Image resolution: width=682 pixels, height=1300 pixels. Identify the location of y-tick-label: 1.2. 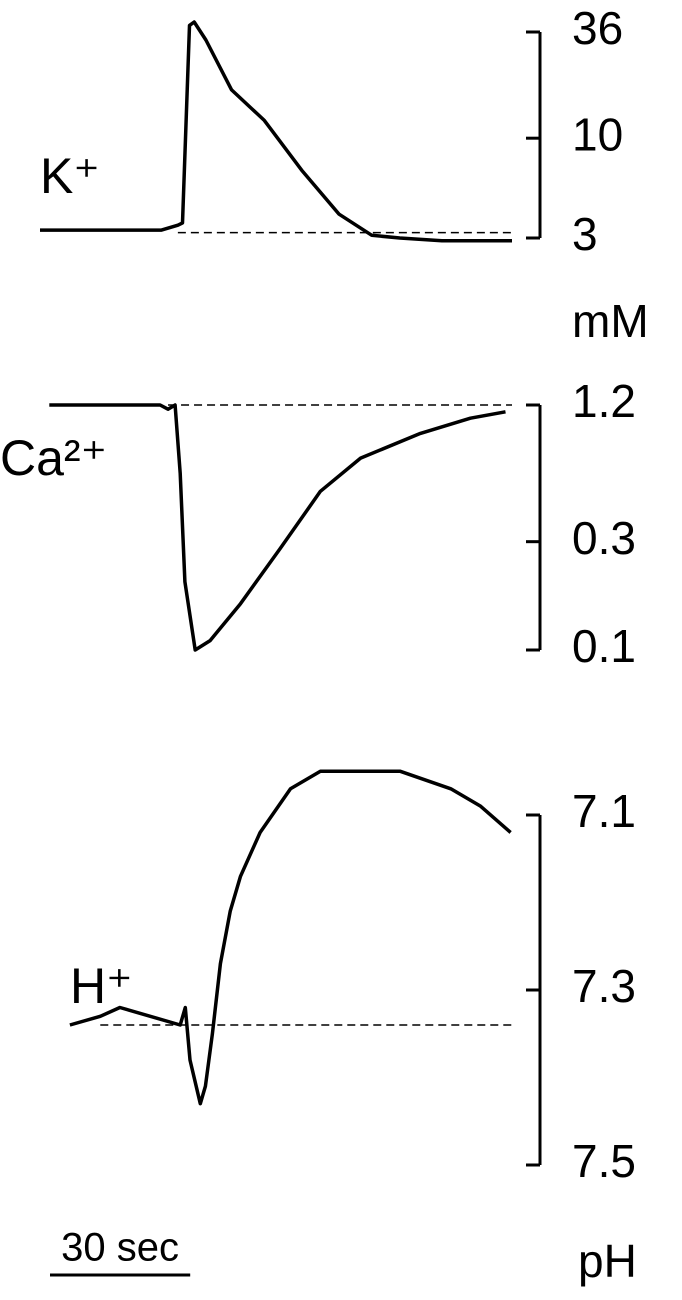
(604, 401).